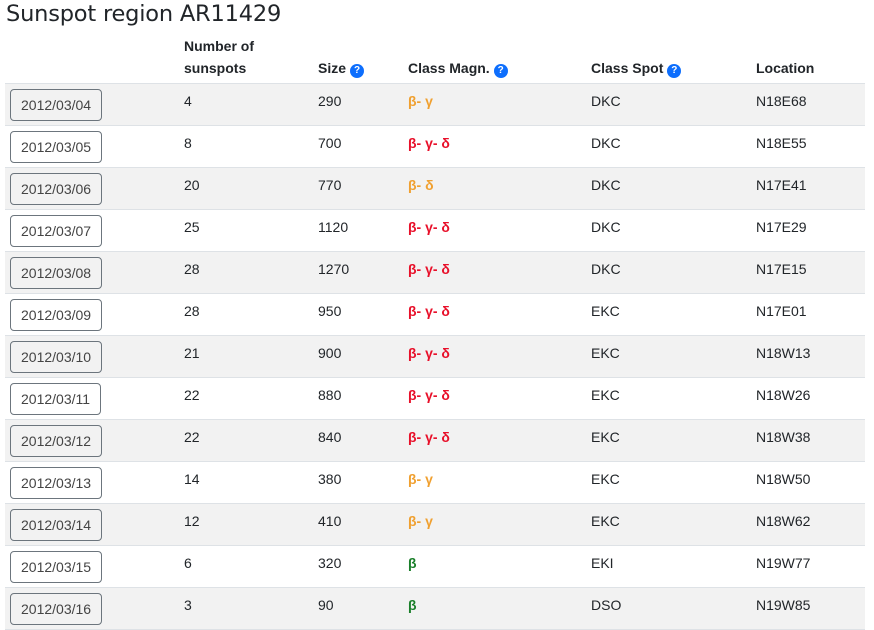 The image size is (874, 630). What do you see at coordinates (56, 147) in the screenshot?
I see `date-button: 2012/03/05` at bounding box center [56, 147].